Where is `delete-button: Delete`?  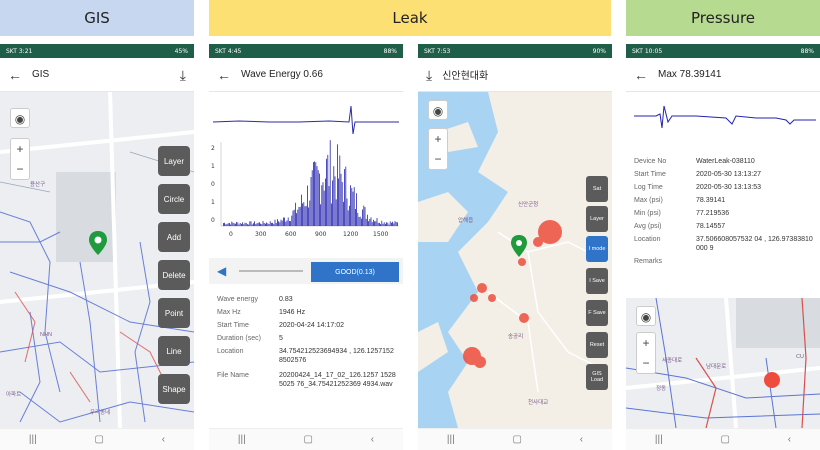
delete-button: Delete is located at coordinates (174, 275).